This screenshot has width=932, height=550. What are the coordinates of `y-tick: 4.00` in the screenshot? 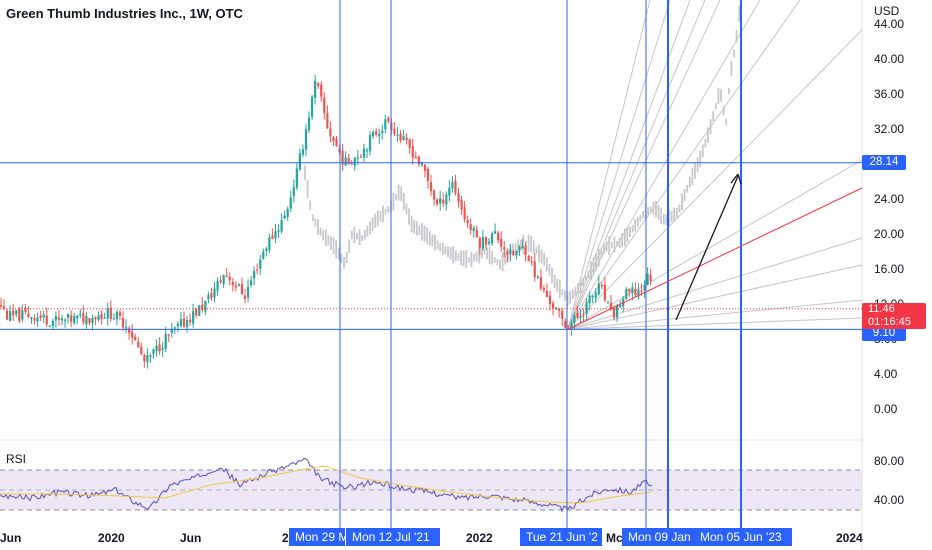 It's located at (886, 374).